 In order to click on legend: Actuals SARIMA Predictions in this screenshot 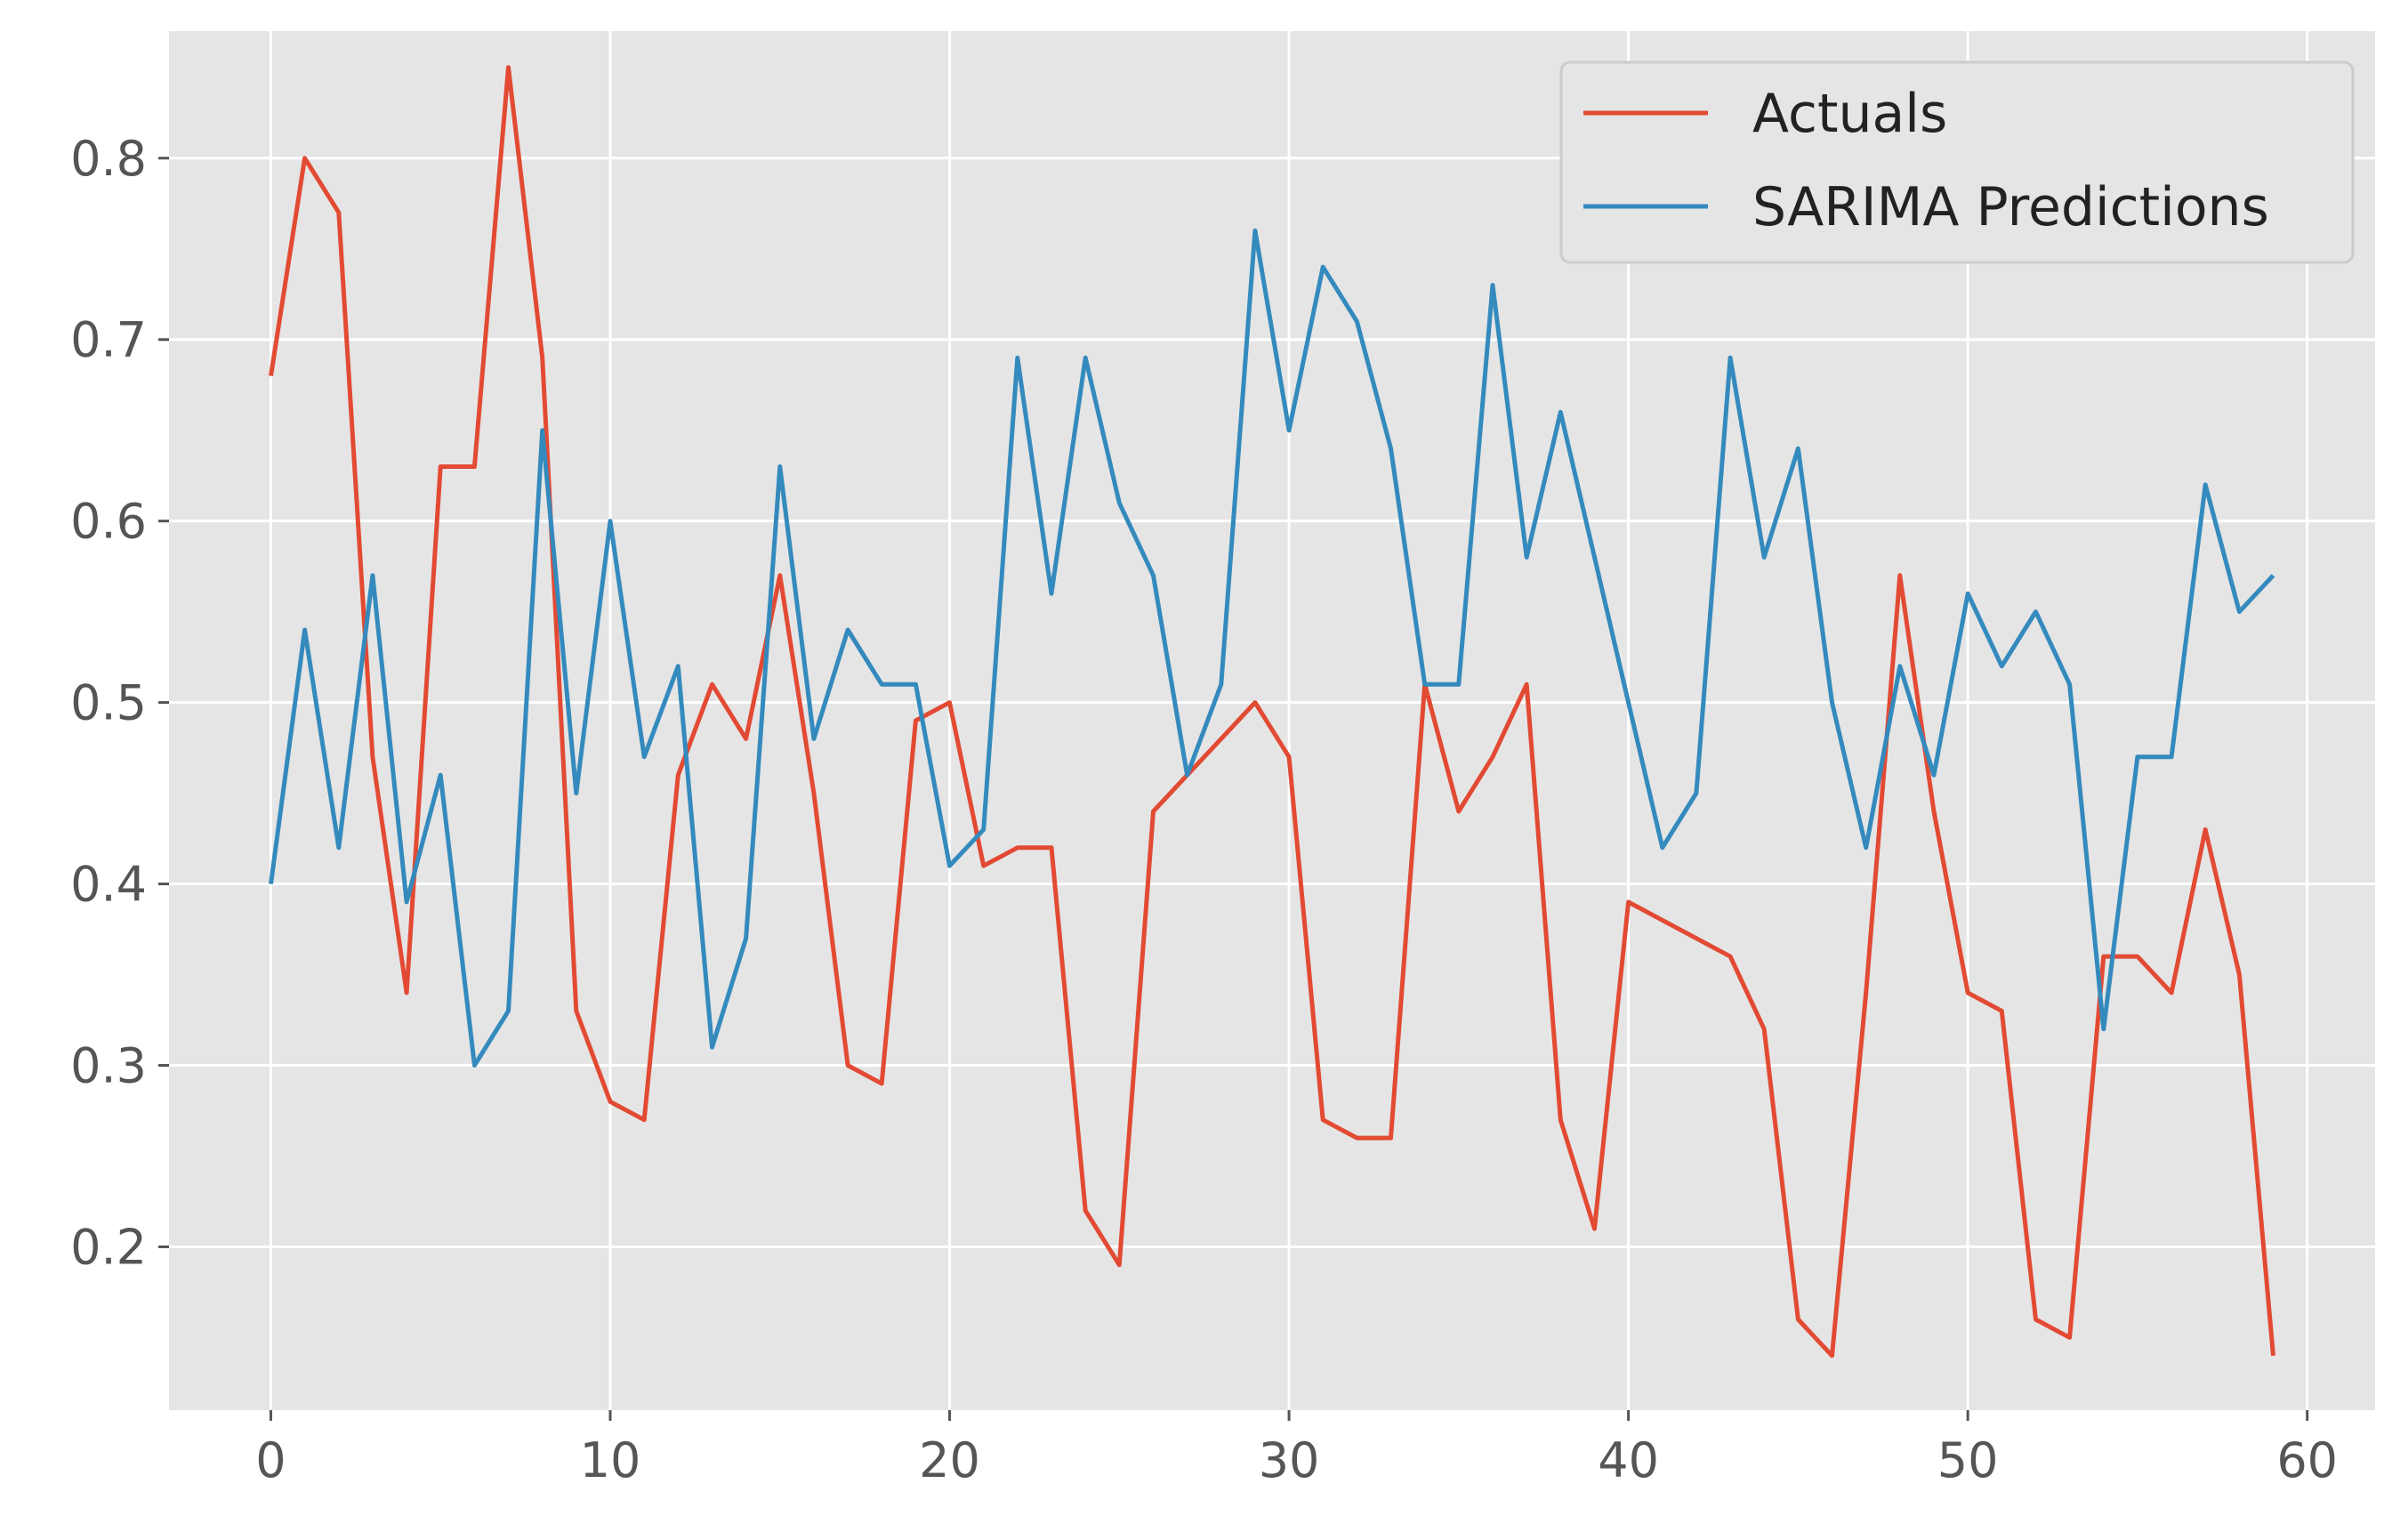, I will do `click(1957, 162)`.